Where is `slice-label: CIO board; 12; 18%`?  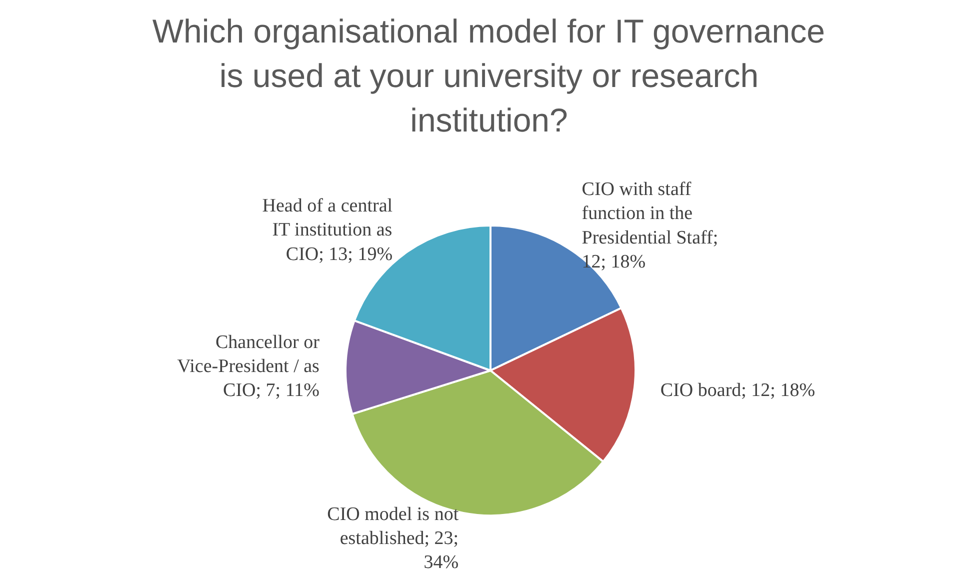 slice-label: CIO board; 12; 18% is located at coordinates (738, 391).